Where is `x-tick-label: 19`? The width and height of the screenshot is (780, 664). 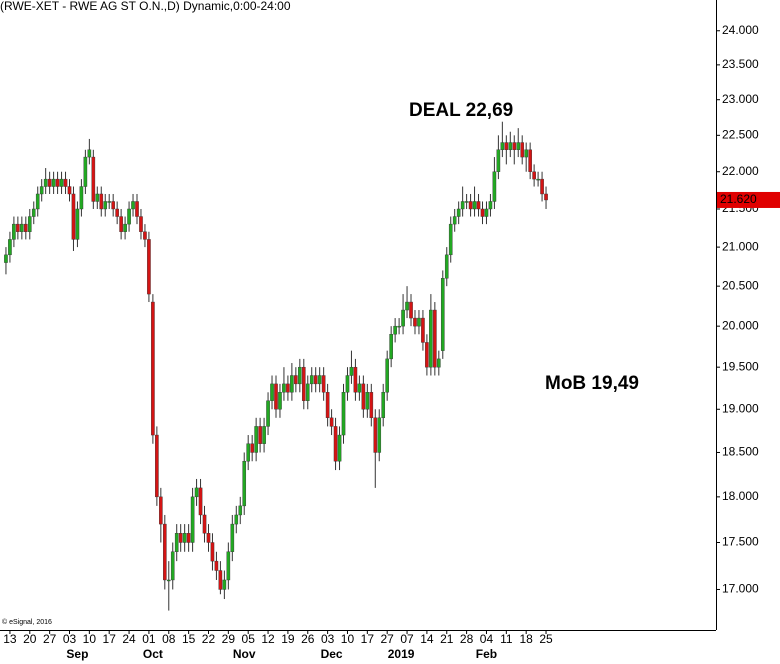 x-tick-label: 19 is located at coordinates (288, 639).